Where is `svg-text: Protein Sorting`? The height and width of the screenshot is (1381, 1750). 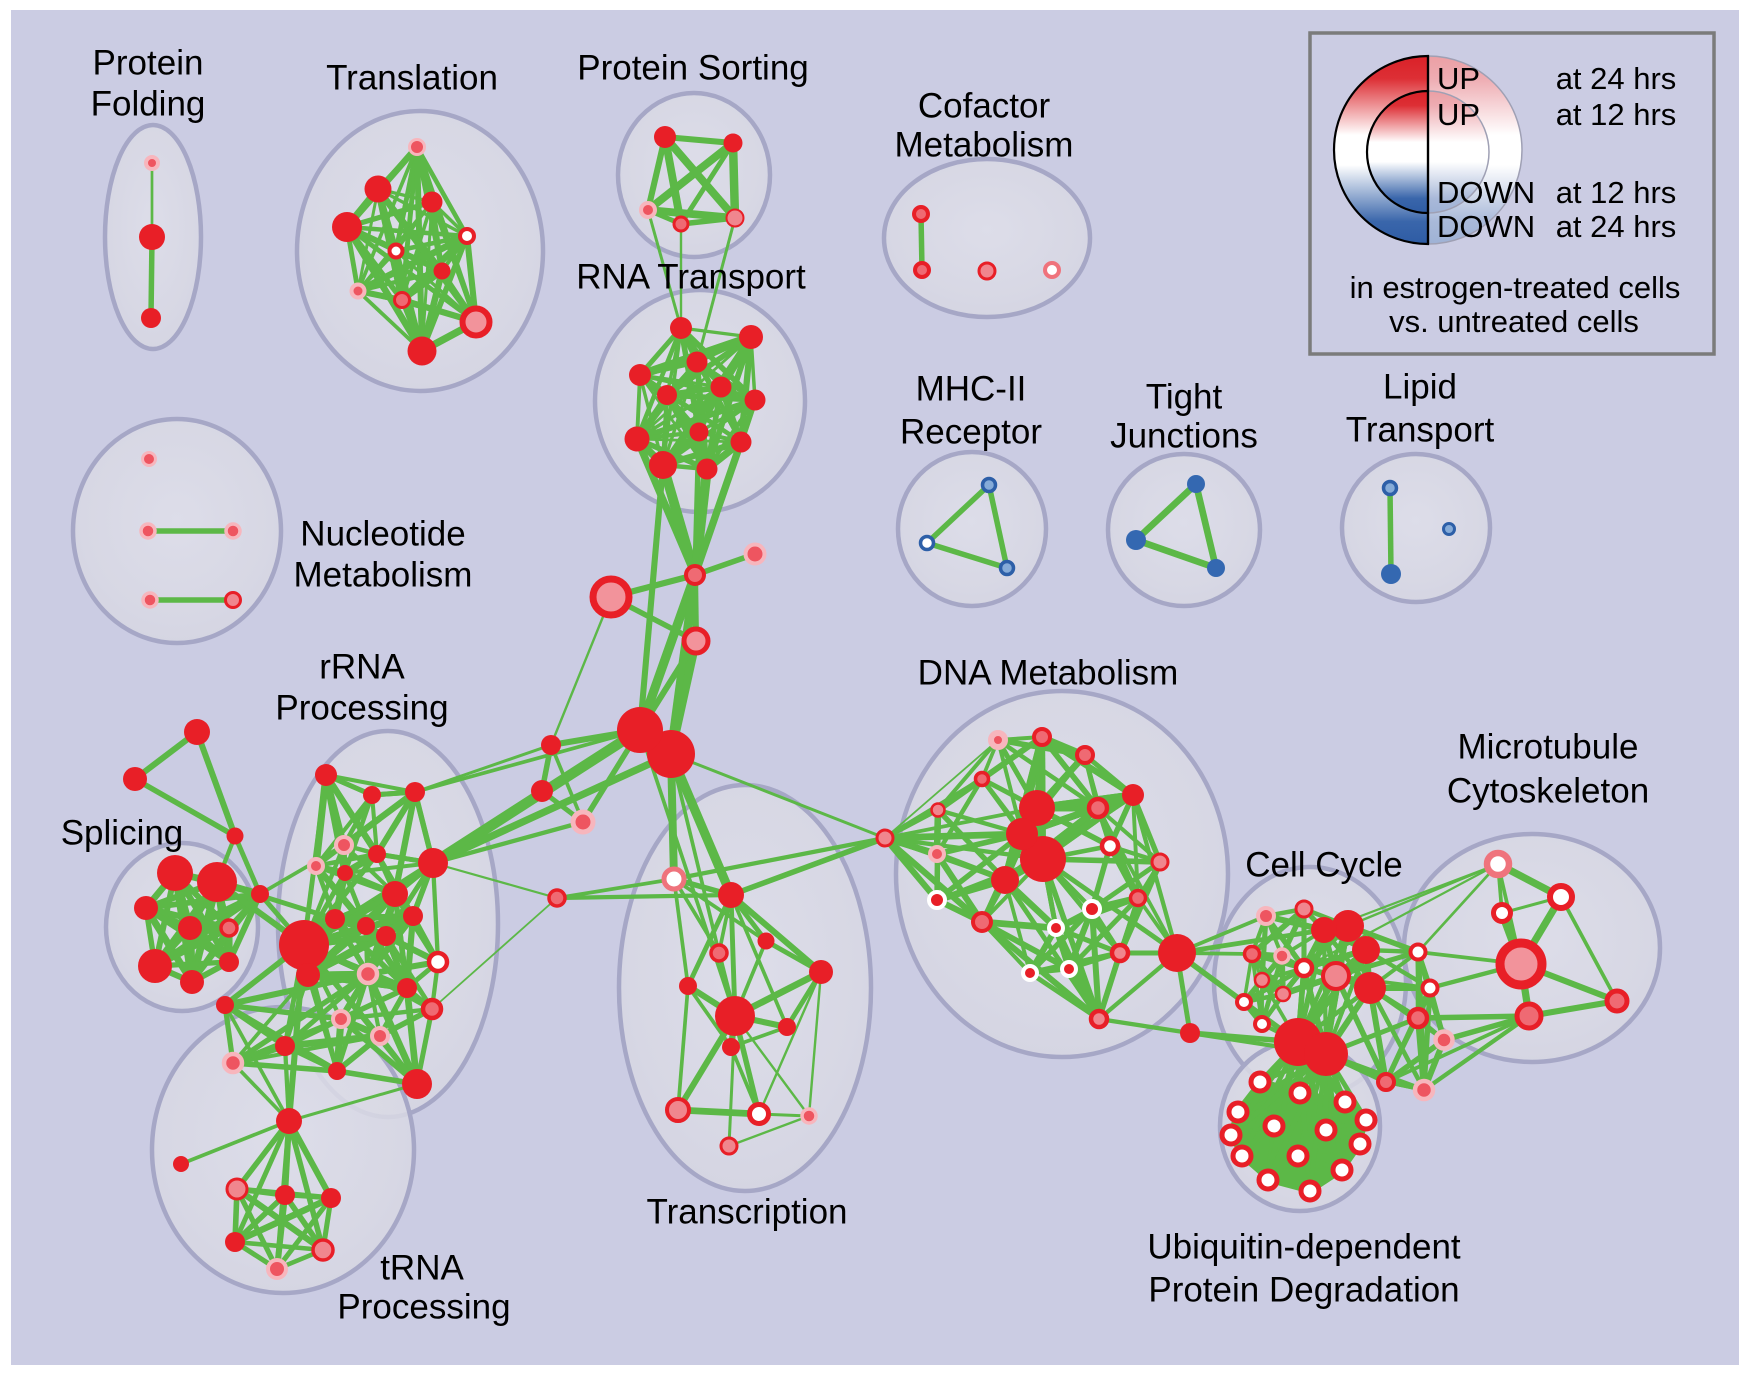 svg-text: Protein Sorting is located at coordinates (693, 67).